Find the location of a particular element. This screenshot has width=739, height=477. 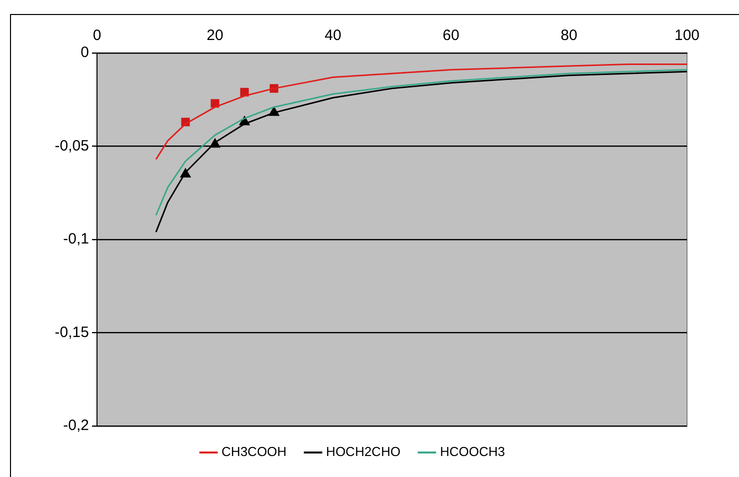

y-tick-label: -0,2 is located at coordinates (76, 425).